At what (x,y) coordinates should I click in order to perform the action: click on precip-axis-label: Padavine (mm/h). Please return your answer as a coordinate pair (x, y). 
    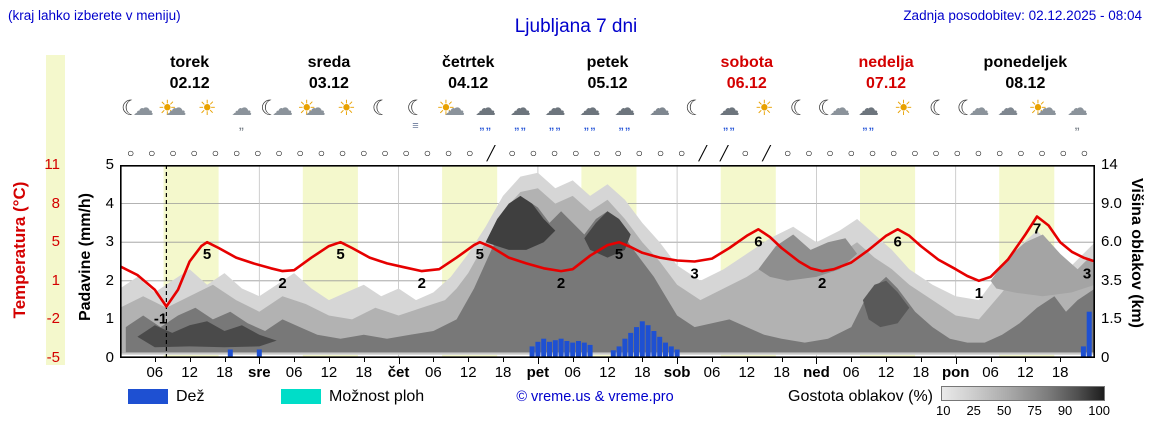
    Looking at the image, I should click on (85, 257).